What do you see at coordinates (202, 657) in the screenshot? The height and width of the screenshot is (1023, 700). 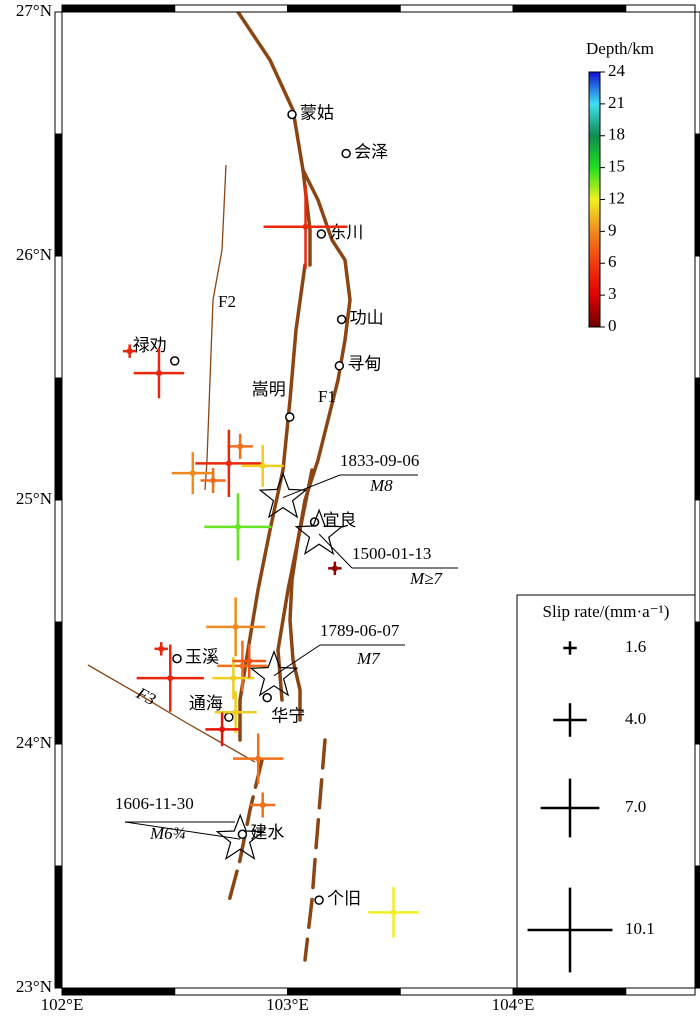 I see `place-label: 玉溪` at bounding box center [202, 657].